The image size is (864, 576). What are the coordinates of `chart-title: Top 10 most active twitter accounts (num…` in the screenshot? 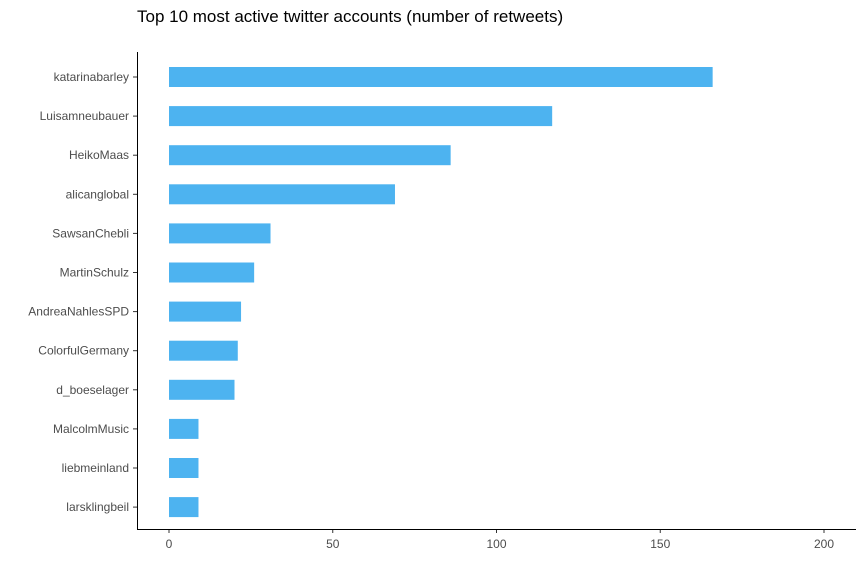 It's located at (350, 16).